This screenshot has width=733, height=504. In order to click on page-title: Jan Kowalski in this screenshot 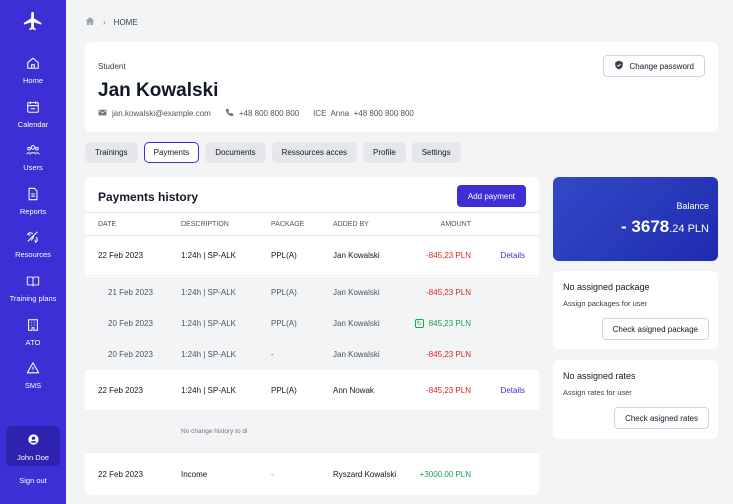, I will do `click(158, 90)`.